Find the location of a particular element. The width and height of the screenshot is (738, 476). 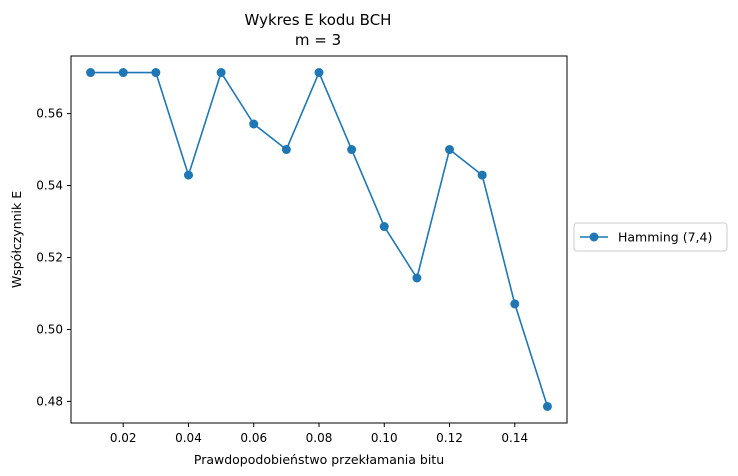

legend: Hamming (7,4) is located at coordinates (650, 237).